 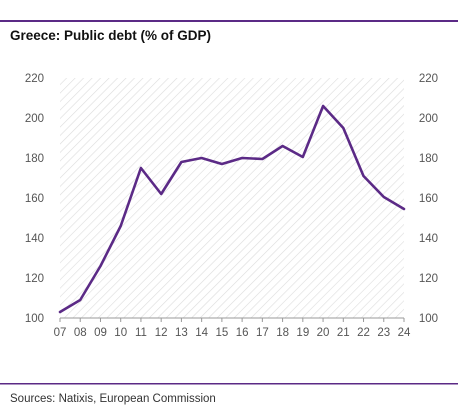 I want to click on x-tick-label: 17, so click(x=262, y=333).